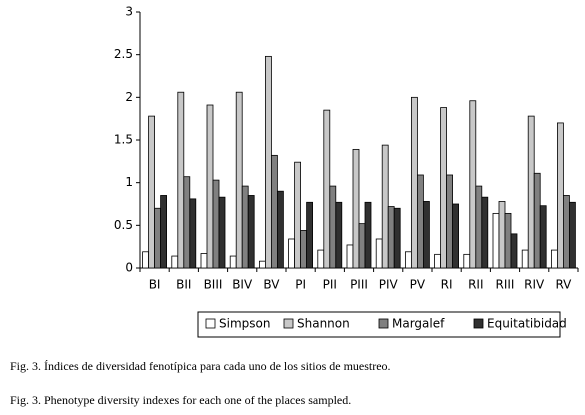 This screenshot has height=415, width=585. I want to click on x-tick-label: PII, so click(330, 285).